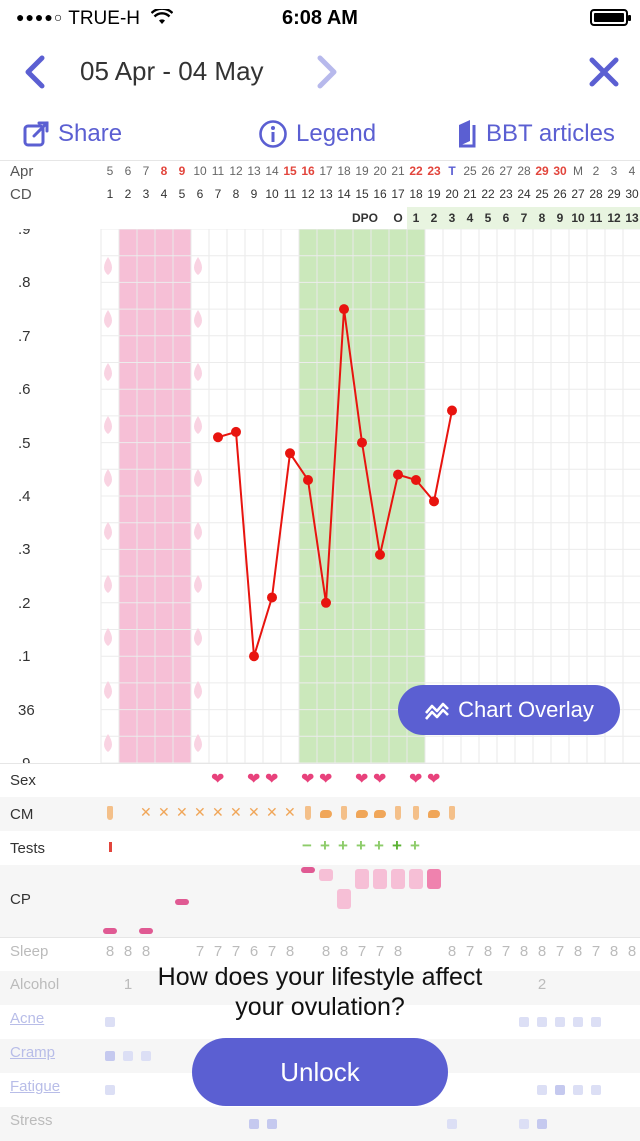 The image size is (640, 1141). What do you see at coordinates (604, 72) in the screenshot?
I see `close-icon` at bounding box center [604, 72].